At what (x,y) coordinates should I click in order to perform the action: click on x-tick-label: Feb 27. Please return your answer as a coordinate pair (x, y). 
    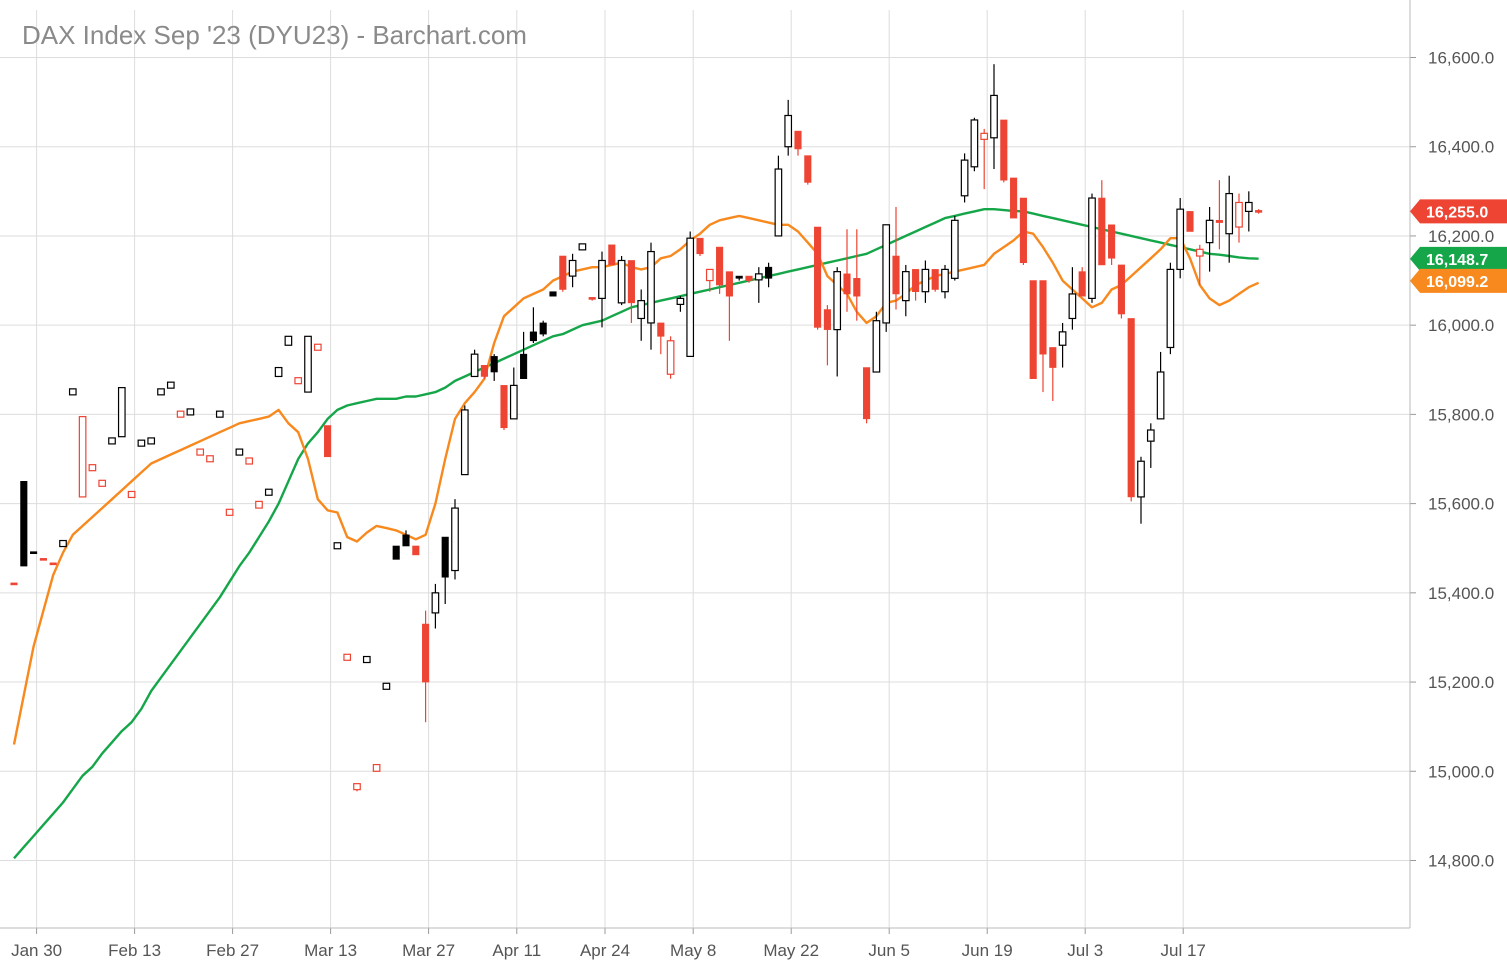
    Looking at the image, I should click on (232, 950).